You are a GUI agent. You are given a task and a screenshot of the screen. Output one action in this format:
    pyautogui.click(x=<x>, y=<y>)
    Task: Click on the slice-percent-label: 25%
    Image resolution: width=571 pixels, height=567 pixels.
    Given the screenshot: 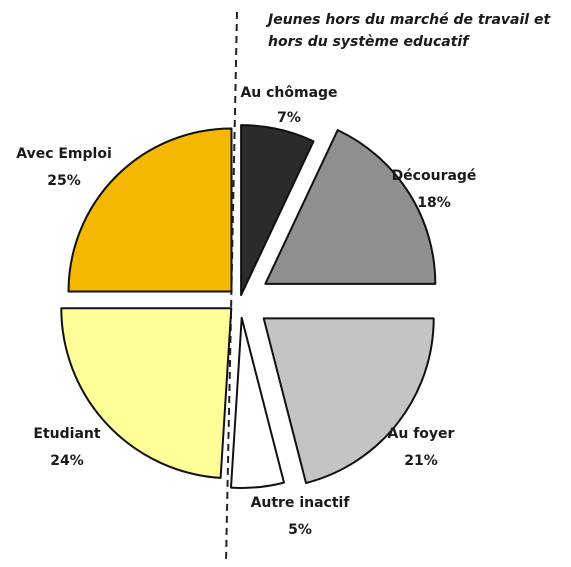 What is the action you would take?
    pyautogui.click(x=64, y=181)
    